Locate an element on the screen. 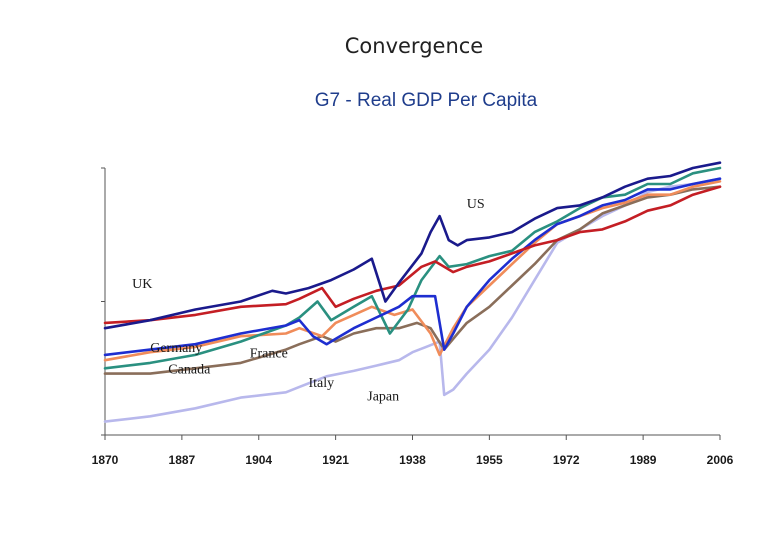 This screenshot has width=780, height=540. annotation-canada: Canada is located at coordinates (189, 370).